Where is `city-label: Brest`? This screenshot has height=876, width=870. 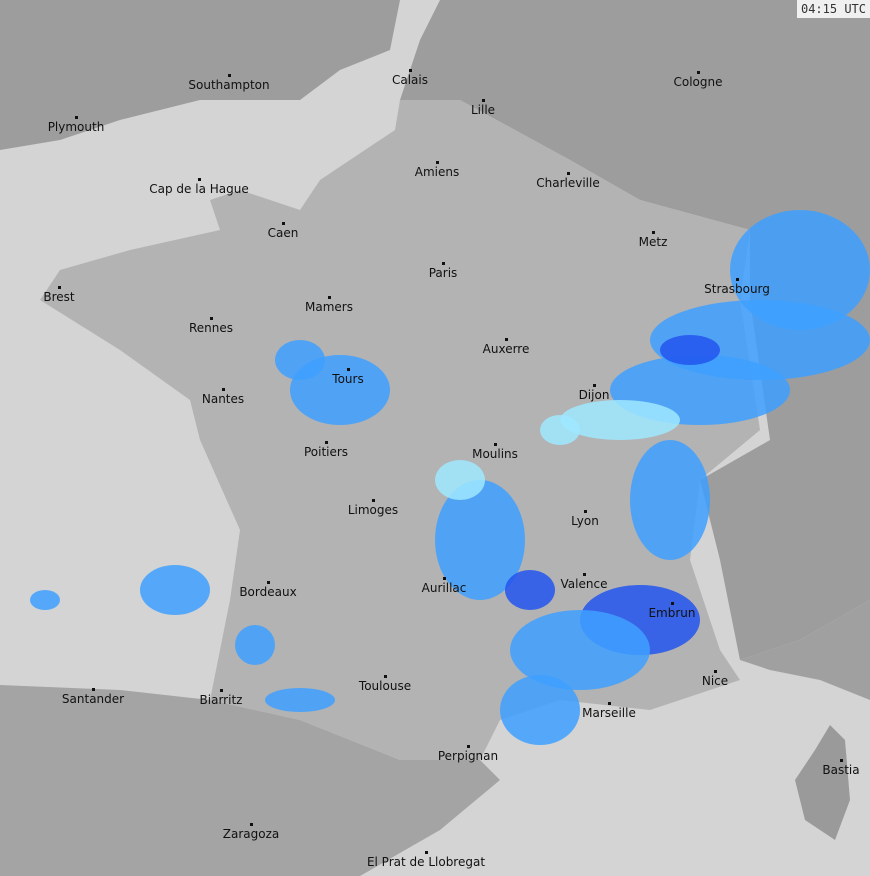 city-label: Brest is located at coordinates (59, 297).